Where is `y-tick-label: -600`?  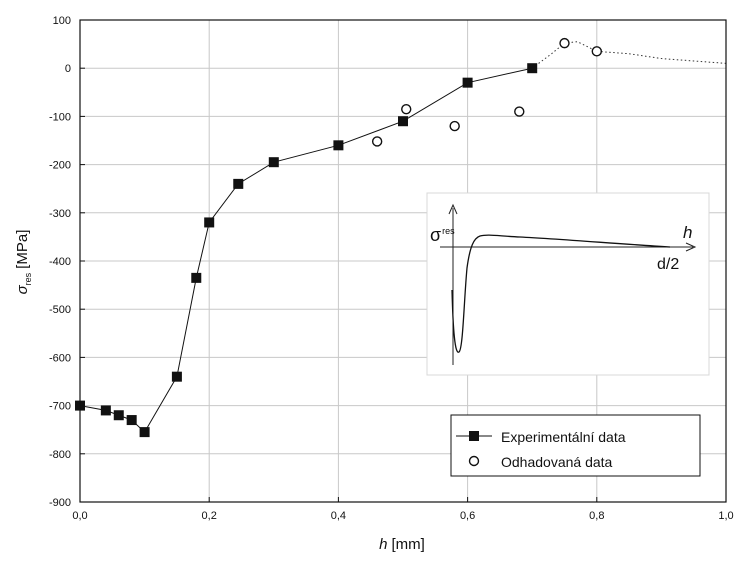
y-tick-label: -600 is located at coordinates (60, 358).